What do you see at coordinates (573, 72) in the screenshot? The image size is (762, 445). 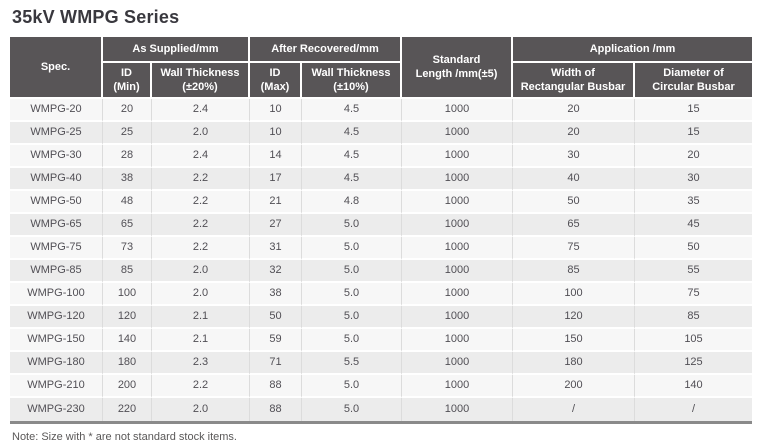 I see `header-width-rect-busbar-line1: Width of` at bounding box center [573, 72].